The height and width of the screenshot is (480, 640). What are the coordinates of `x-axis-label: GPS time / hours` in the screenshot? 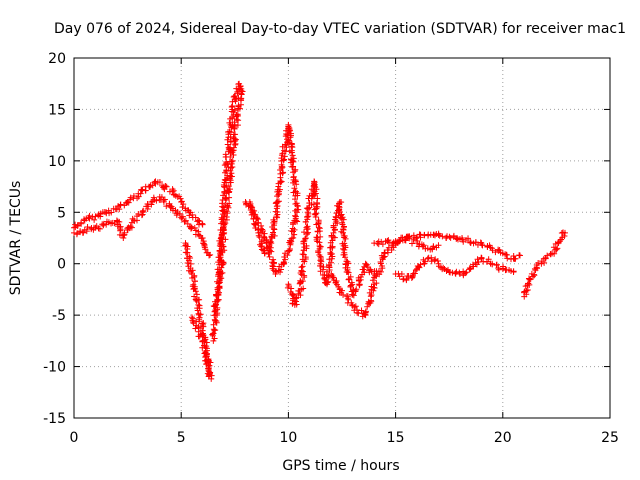 It's located at (340, 466).